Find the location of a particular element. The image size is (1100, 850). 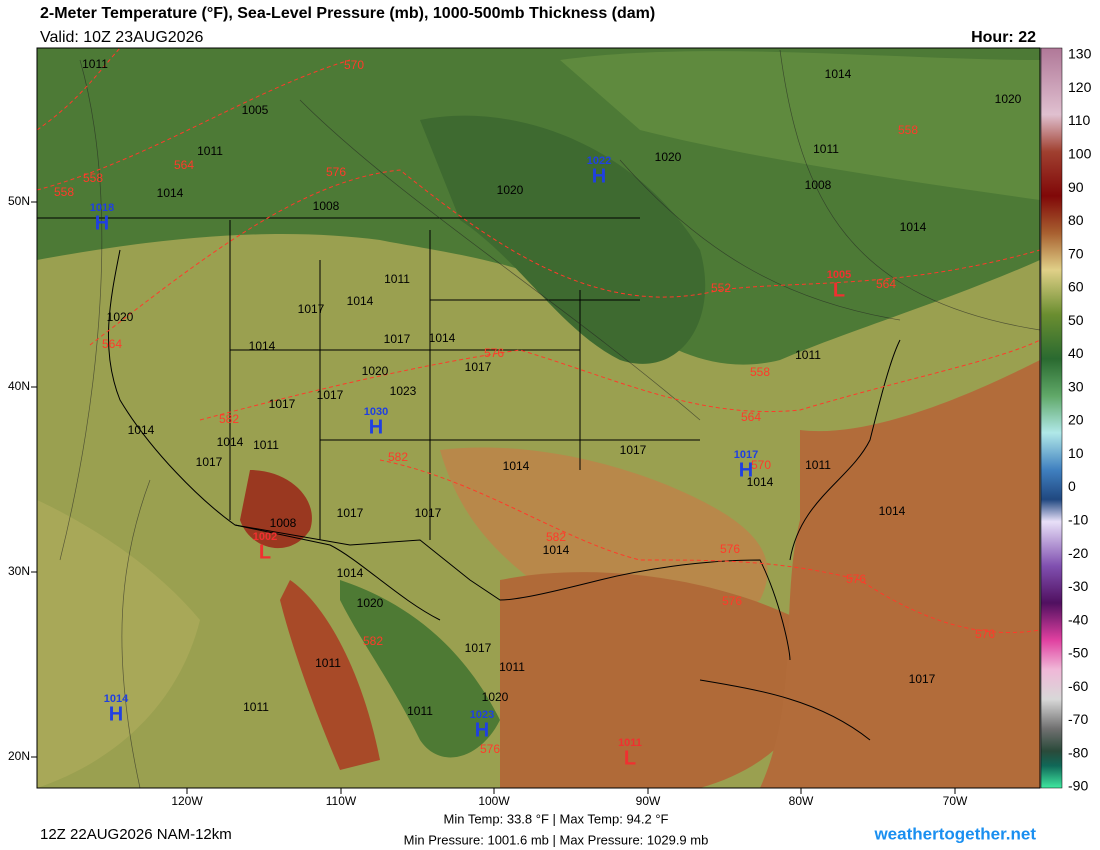

gulf-warm is located at coordinates (658, 680).